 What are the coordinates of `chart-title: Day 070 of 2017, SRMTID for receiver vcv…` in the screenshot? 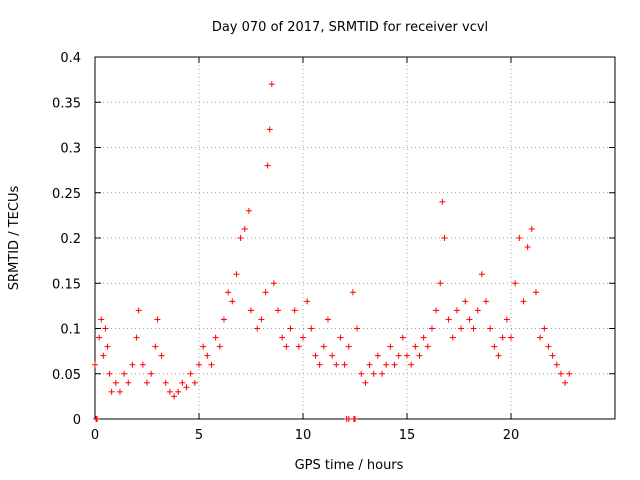 It's located at (350, 27).